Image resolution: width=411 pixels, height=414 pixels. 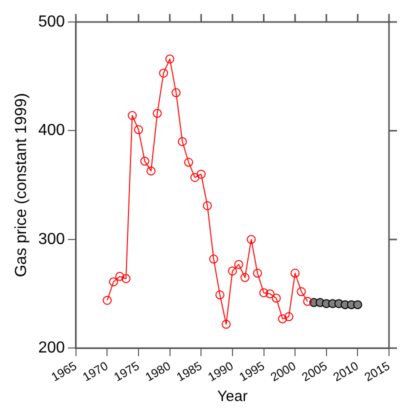 I want to click on y-tick-label: 300, so click(x=51, y=239).